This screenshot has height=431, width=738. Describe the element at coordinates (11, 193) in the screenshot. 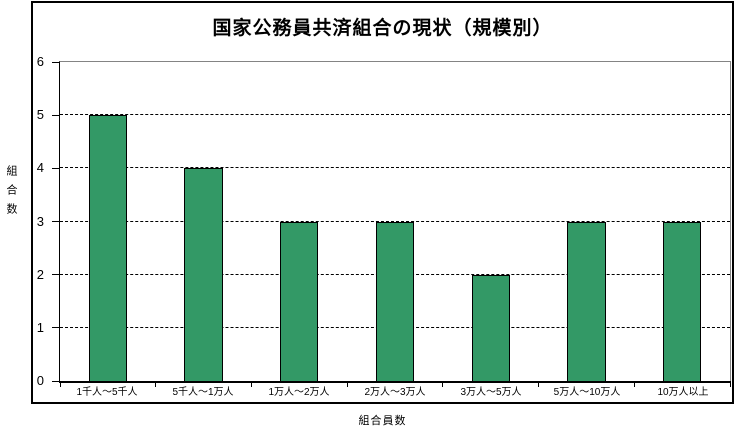

I see `y-axis-title: 組合数` at that location.